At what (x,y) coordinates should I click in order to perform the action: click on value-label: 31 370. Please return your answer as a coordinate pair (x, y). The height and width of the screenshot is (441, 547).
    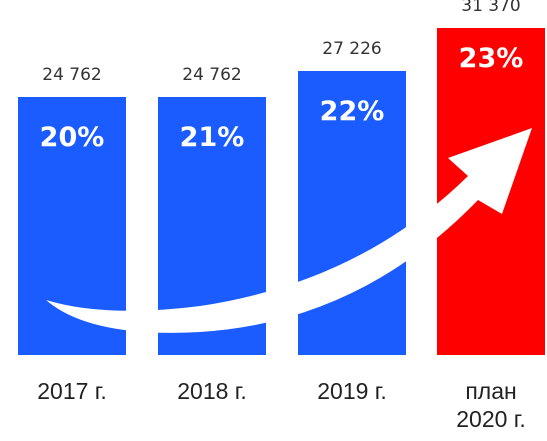
    Looking at the image, I should click on (491, 8).